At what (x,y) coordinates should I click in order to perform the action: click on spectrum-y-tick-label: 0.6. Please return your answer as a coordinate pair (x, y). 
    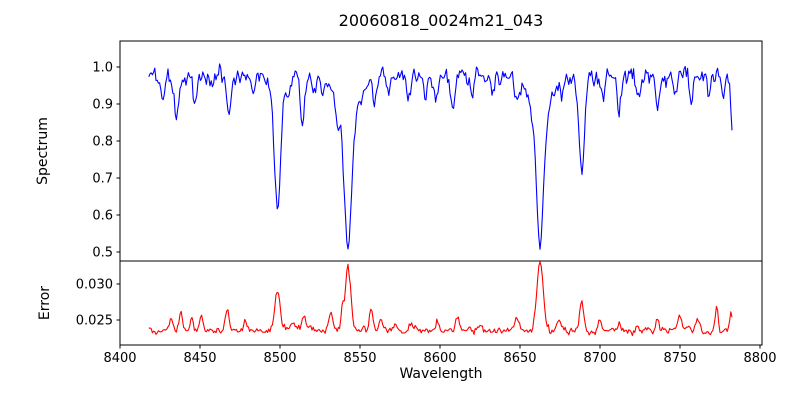
    Looking at the image, I should click on (102, 216).